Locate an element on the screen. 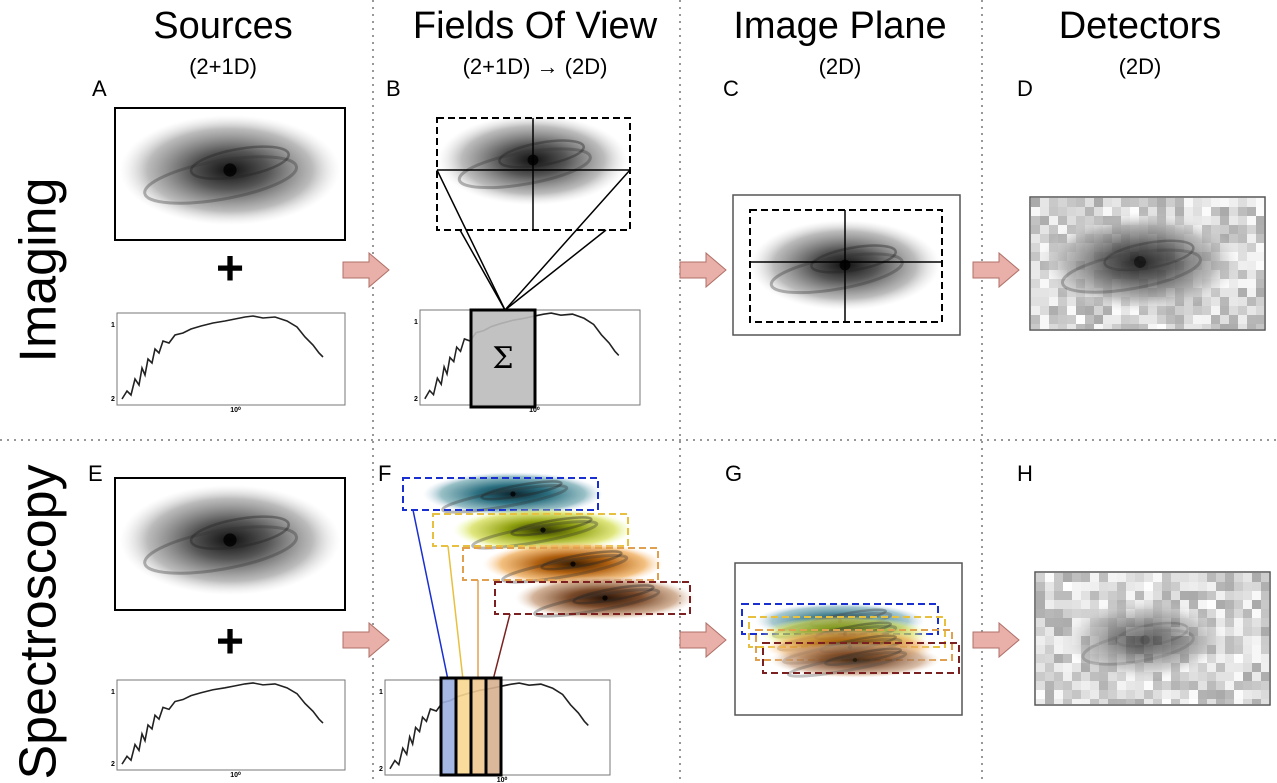 This screenshot has width=1277, height=783. row-label: Spectroscopy is located at coordinates (39, 621).